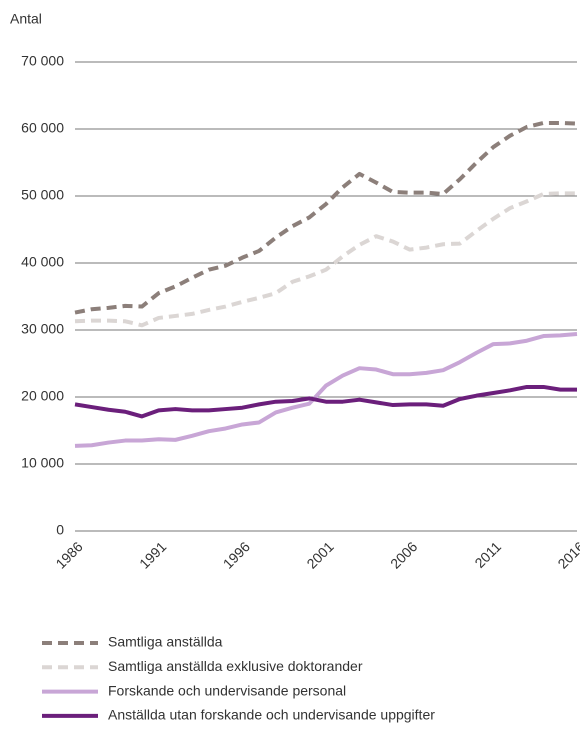  Describe the element at coordinates (42, 61) in the screenshot. I see `y-tick-label: 70 000` at that location.